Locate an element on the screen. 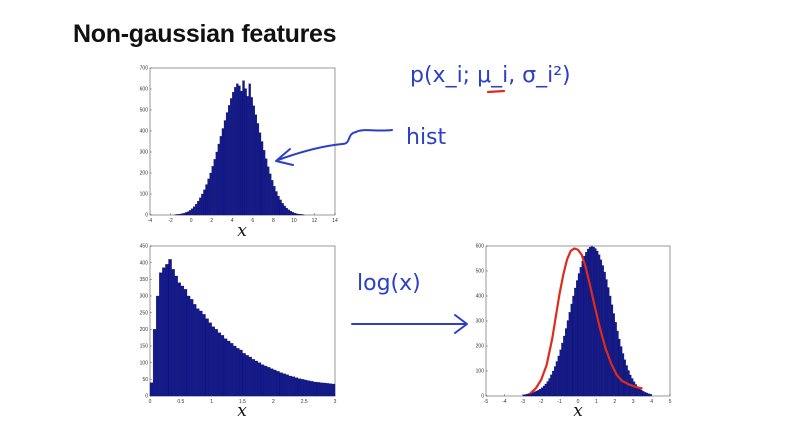 The width and height of the screenshot is (797, 436). formula-annotation: p(x_i; μ_i, σ_i²) is located at coordinates (490, 75).